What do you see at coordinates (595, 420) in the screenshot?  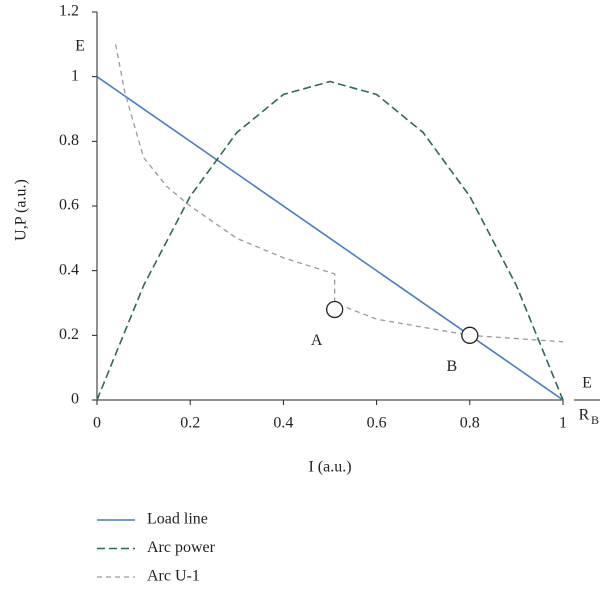 I see `x-annotation-subscript: B` at bounding box center [595, 420].